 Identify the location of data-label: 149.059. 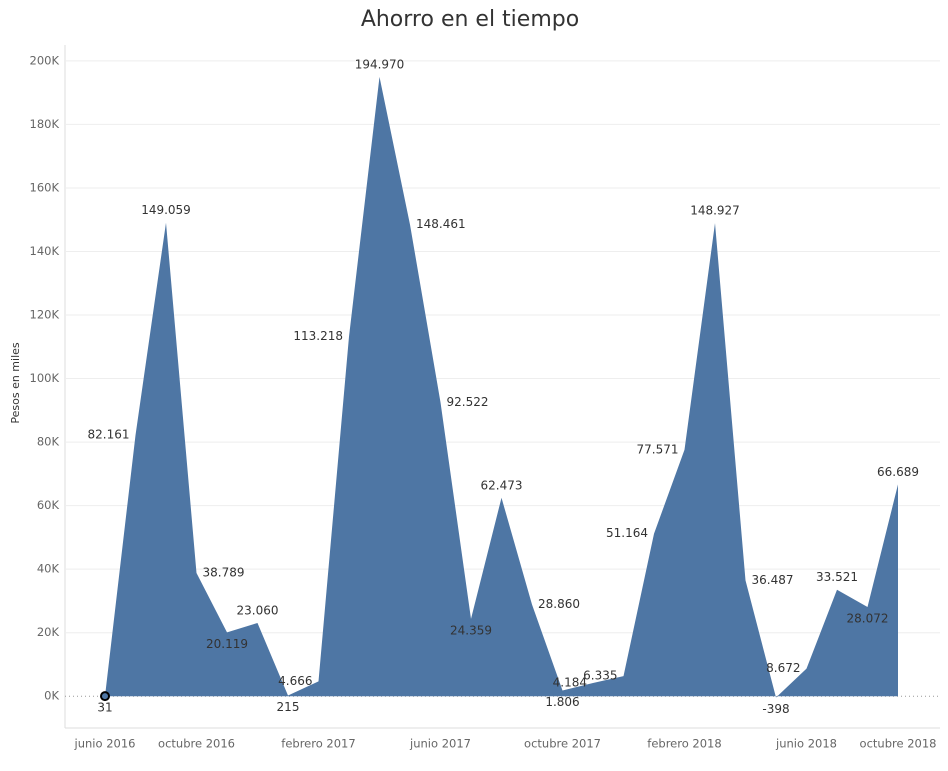
(166, 210).